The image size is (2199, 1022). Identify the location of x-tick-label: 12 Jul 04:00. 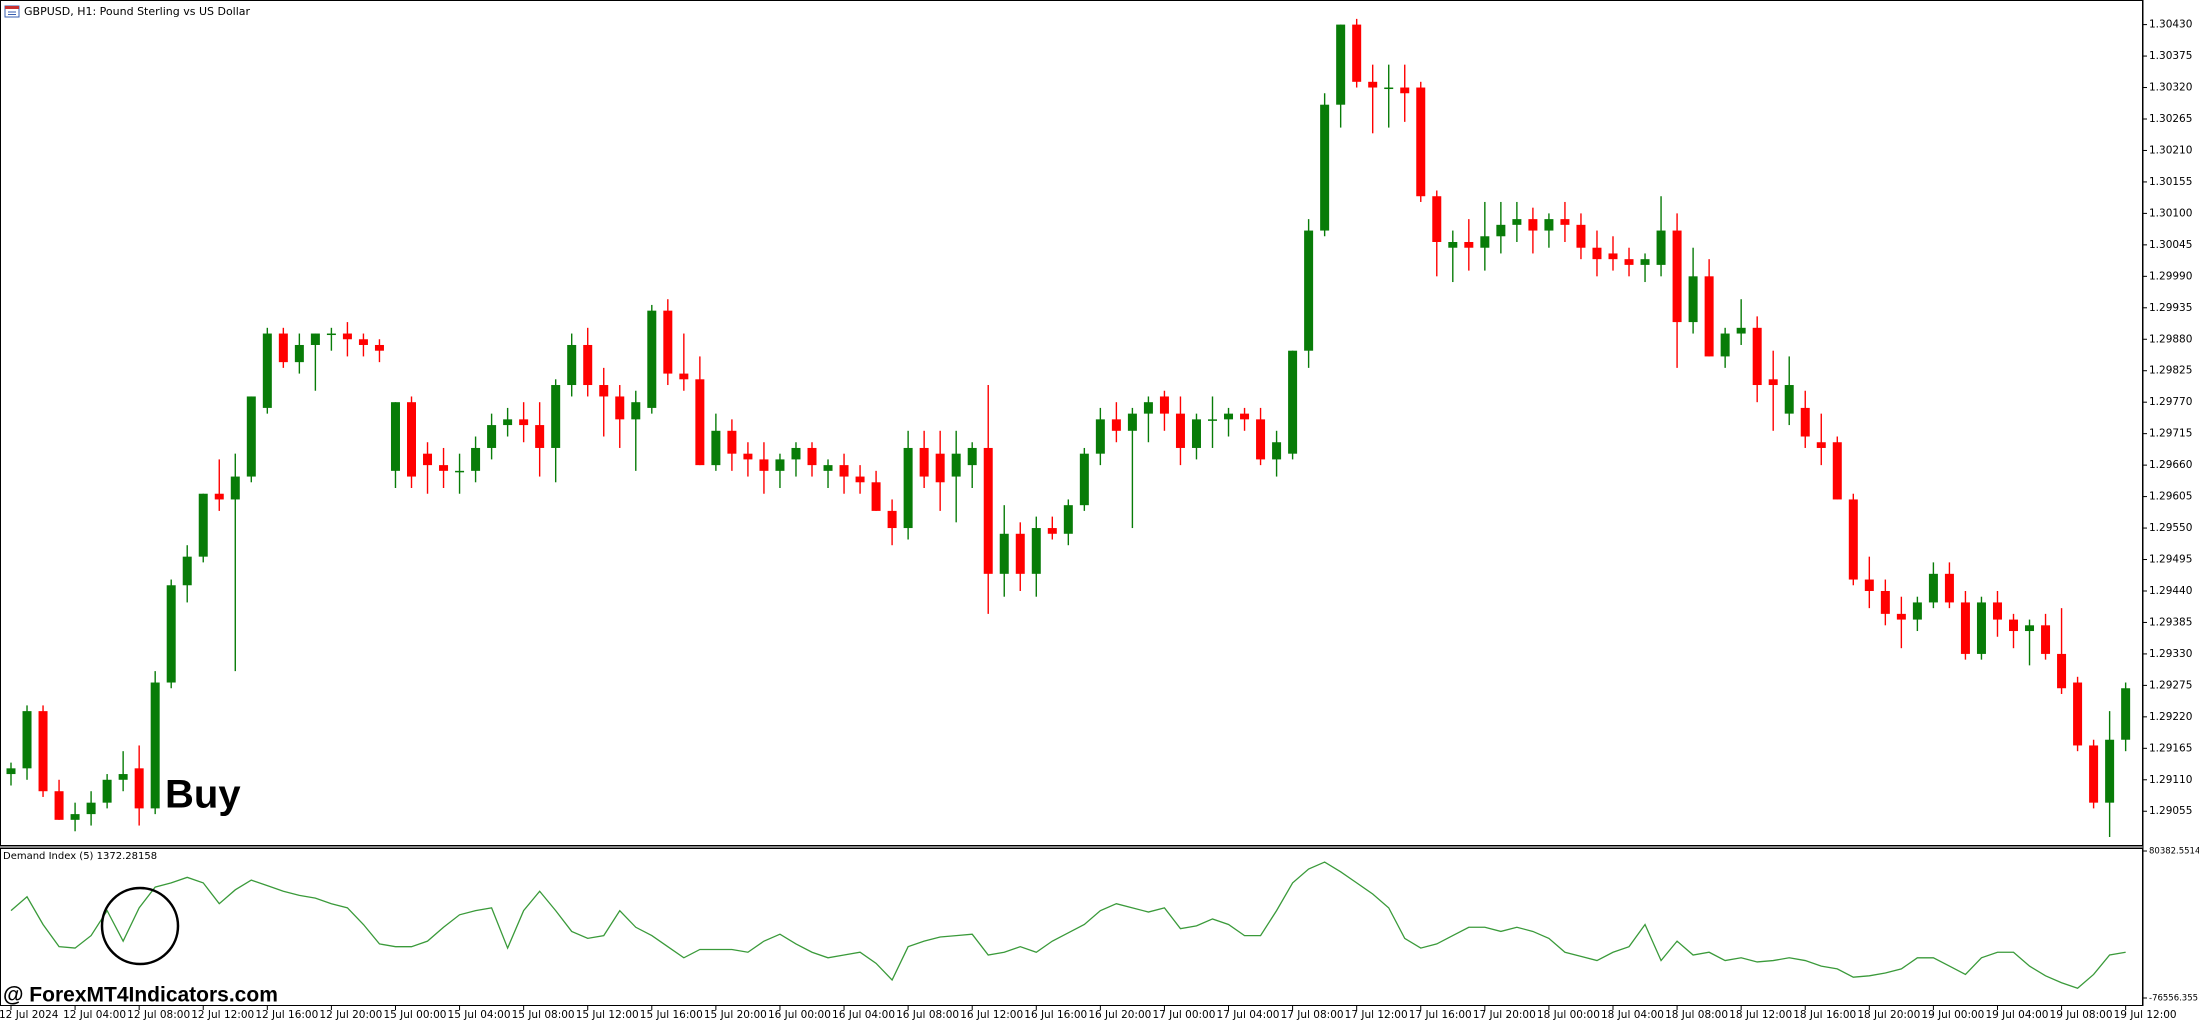
(94, 1015).